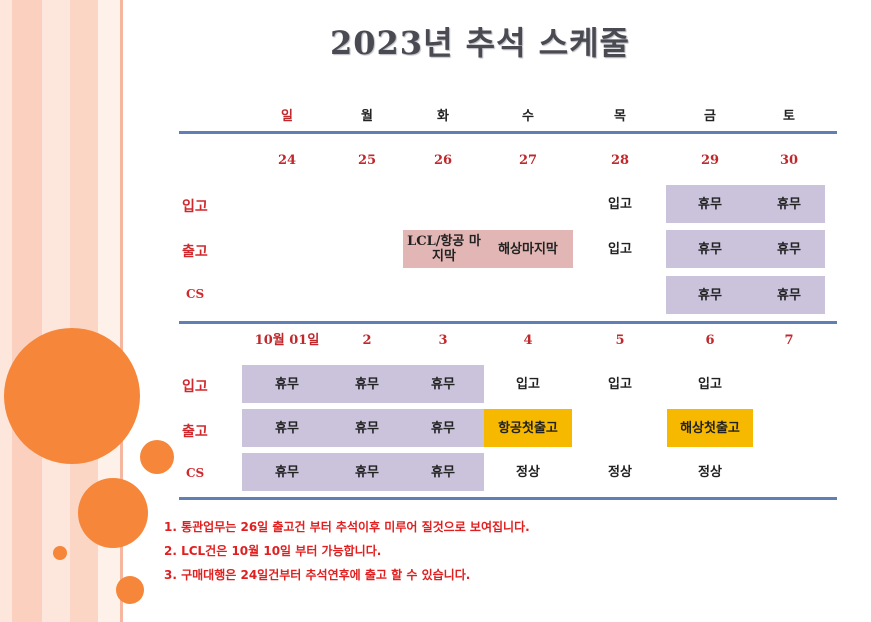 The width and height of the screenshot is (871, 622). Describe the element at coordinates (710, 160) in the screenshot. I see `date-cell: 29` at that location.